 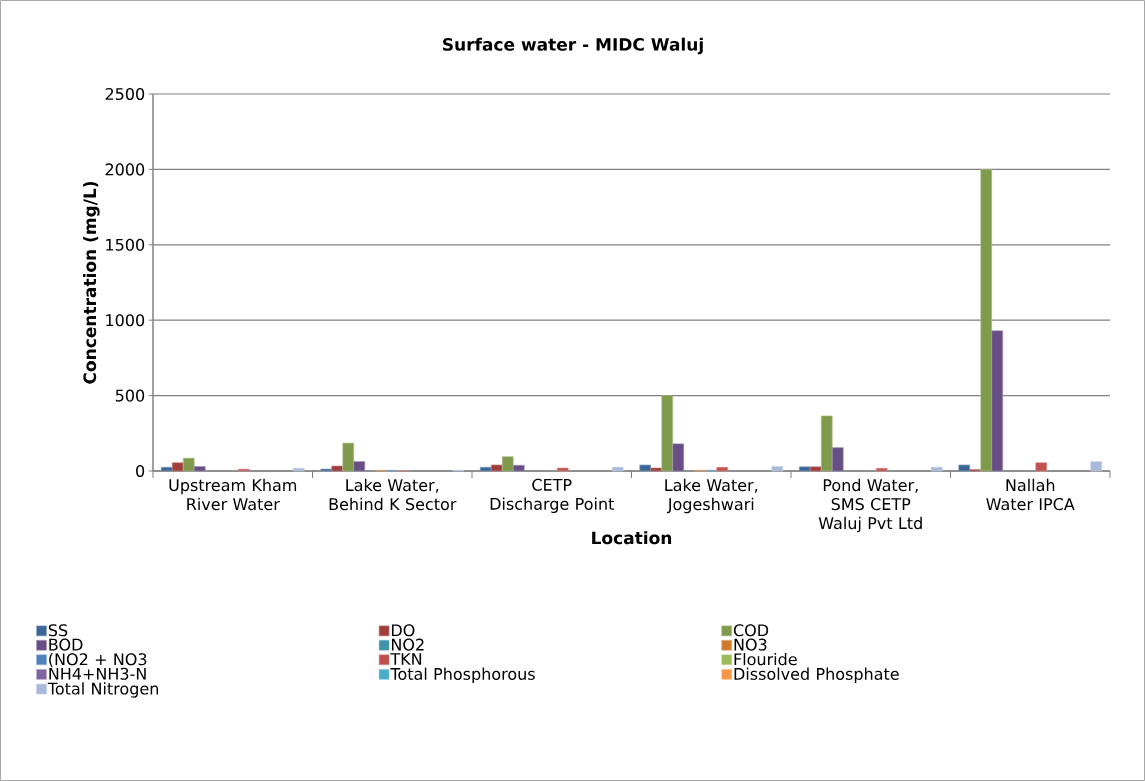 I want to click on legend-label: NH4+NH3-N, so click(x=97, y=673).